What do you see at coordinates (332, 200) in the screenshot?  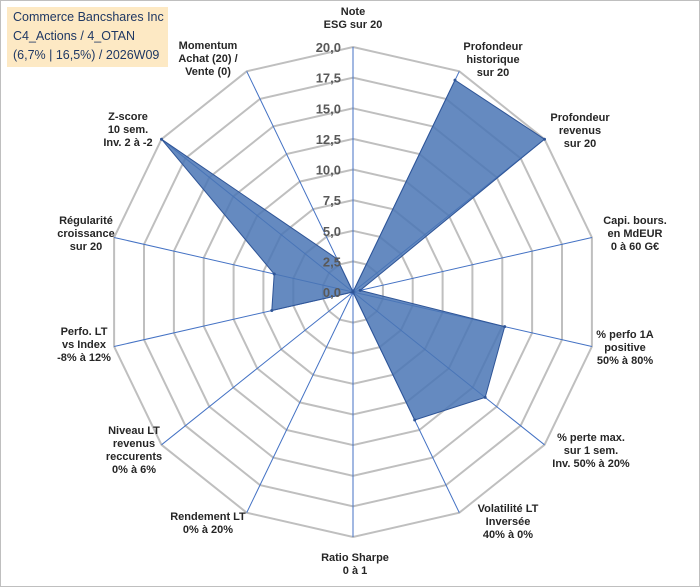 I see `tick-label: 7,5` at bounding box center [332, 200].